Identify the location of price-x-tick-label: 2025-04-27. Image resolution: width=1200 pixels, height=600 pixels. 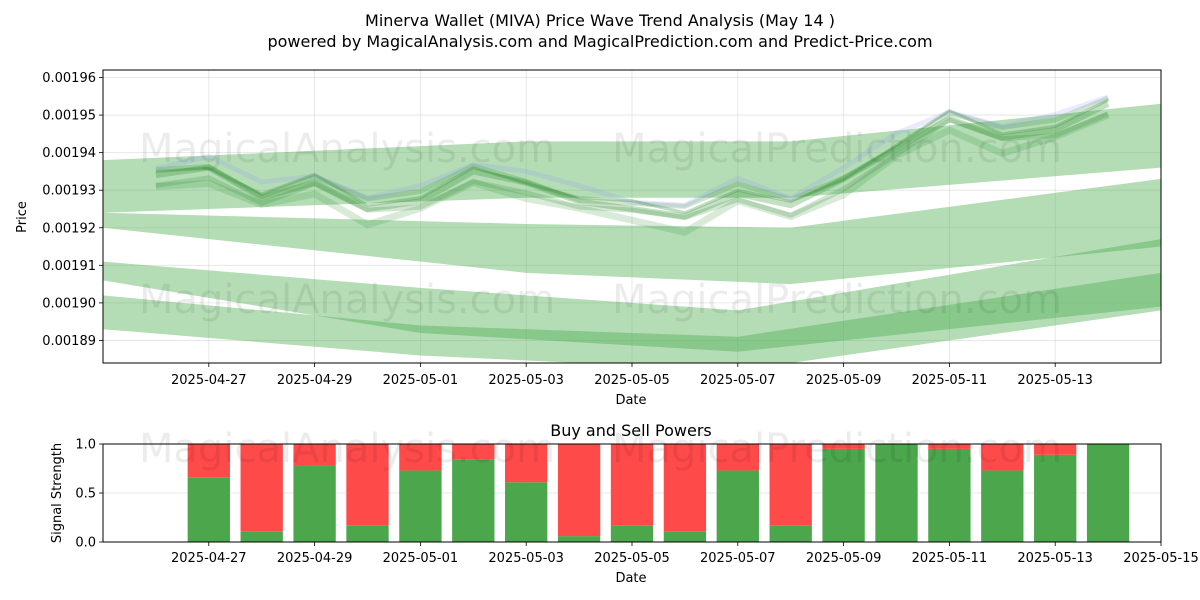
(209, 380).